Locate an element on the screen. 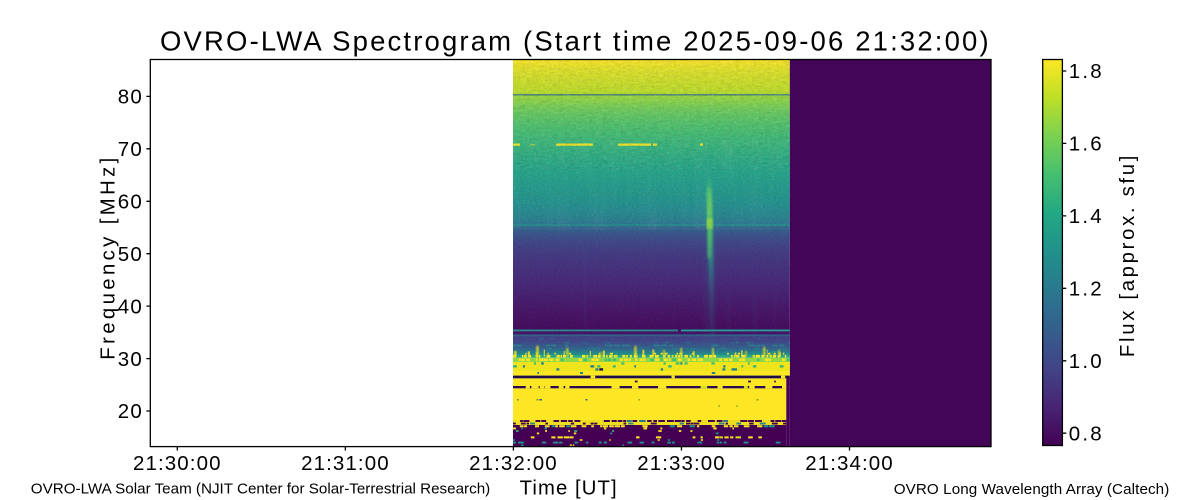 This screenshot has height=500, width=1200. svg-text: 60 is located at coordinates (130, 202).